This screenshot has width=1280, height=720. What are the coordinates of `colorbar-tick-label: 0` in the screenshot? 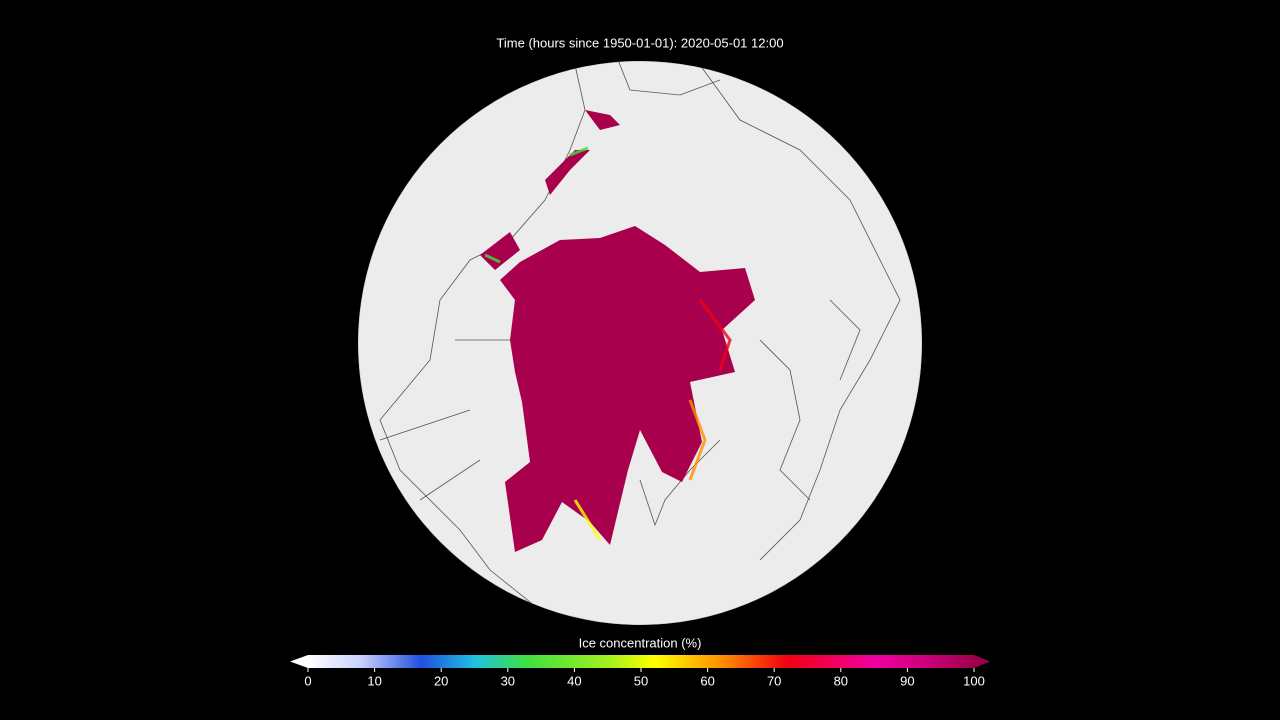 It's located at (307, 680).